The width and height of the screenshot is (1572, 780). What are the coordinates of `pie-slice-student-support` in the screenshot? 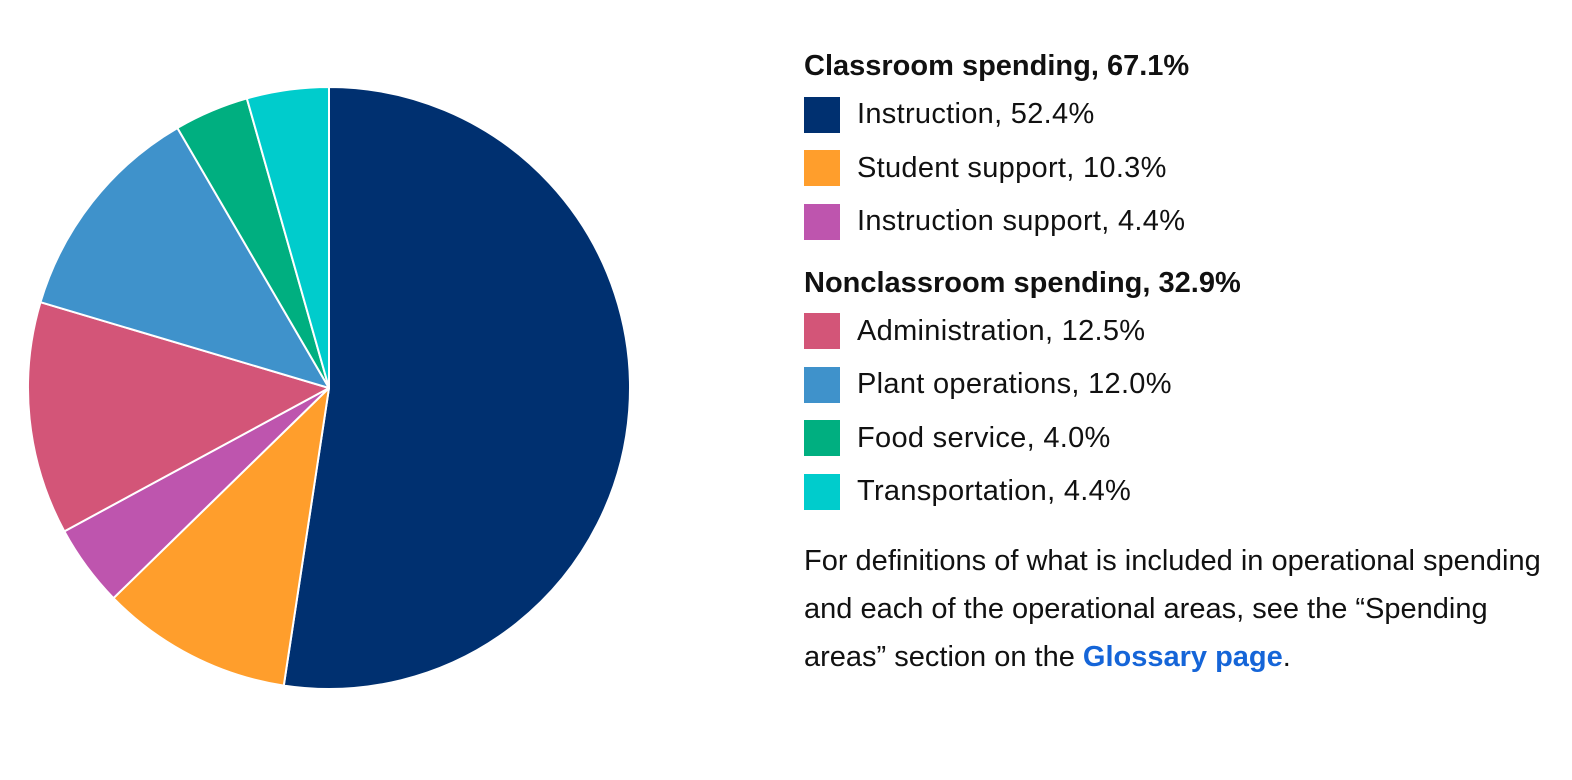 It's located at (221, 537).